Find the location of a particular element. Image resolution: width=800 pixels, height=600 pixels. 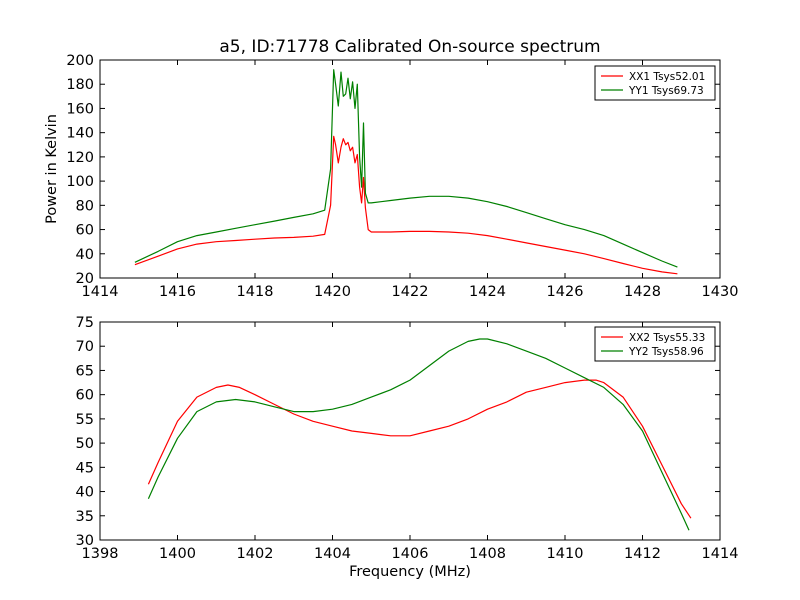

y-tick-label: 65 is located at coordinates (85, 371).